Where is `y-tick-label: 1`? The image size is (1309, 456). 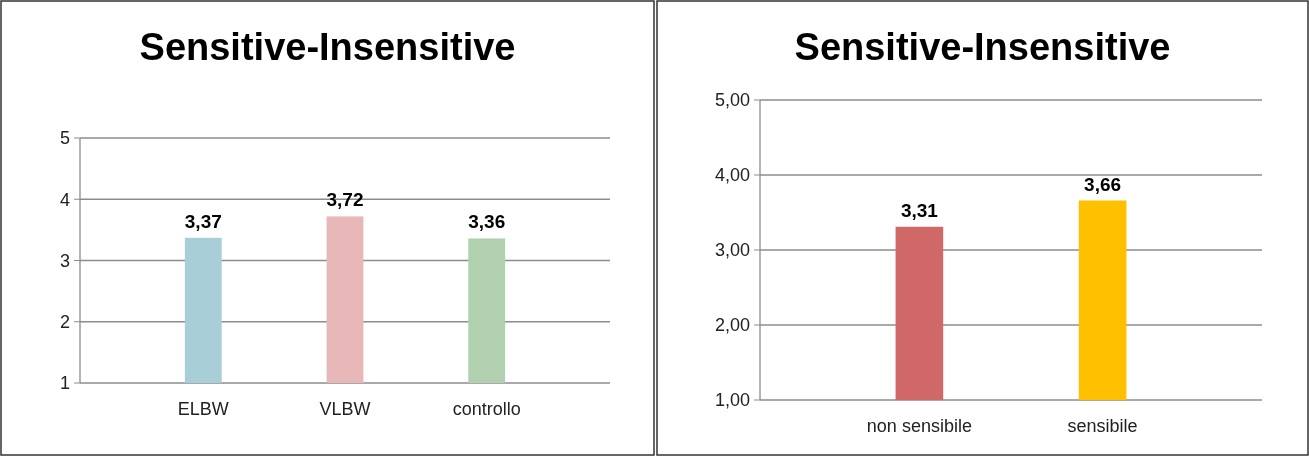
y-tick-label: 1 is located at coordinates (64, 383).